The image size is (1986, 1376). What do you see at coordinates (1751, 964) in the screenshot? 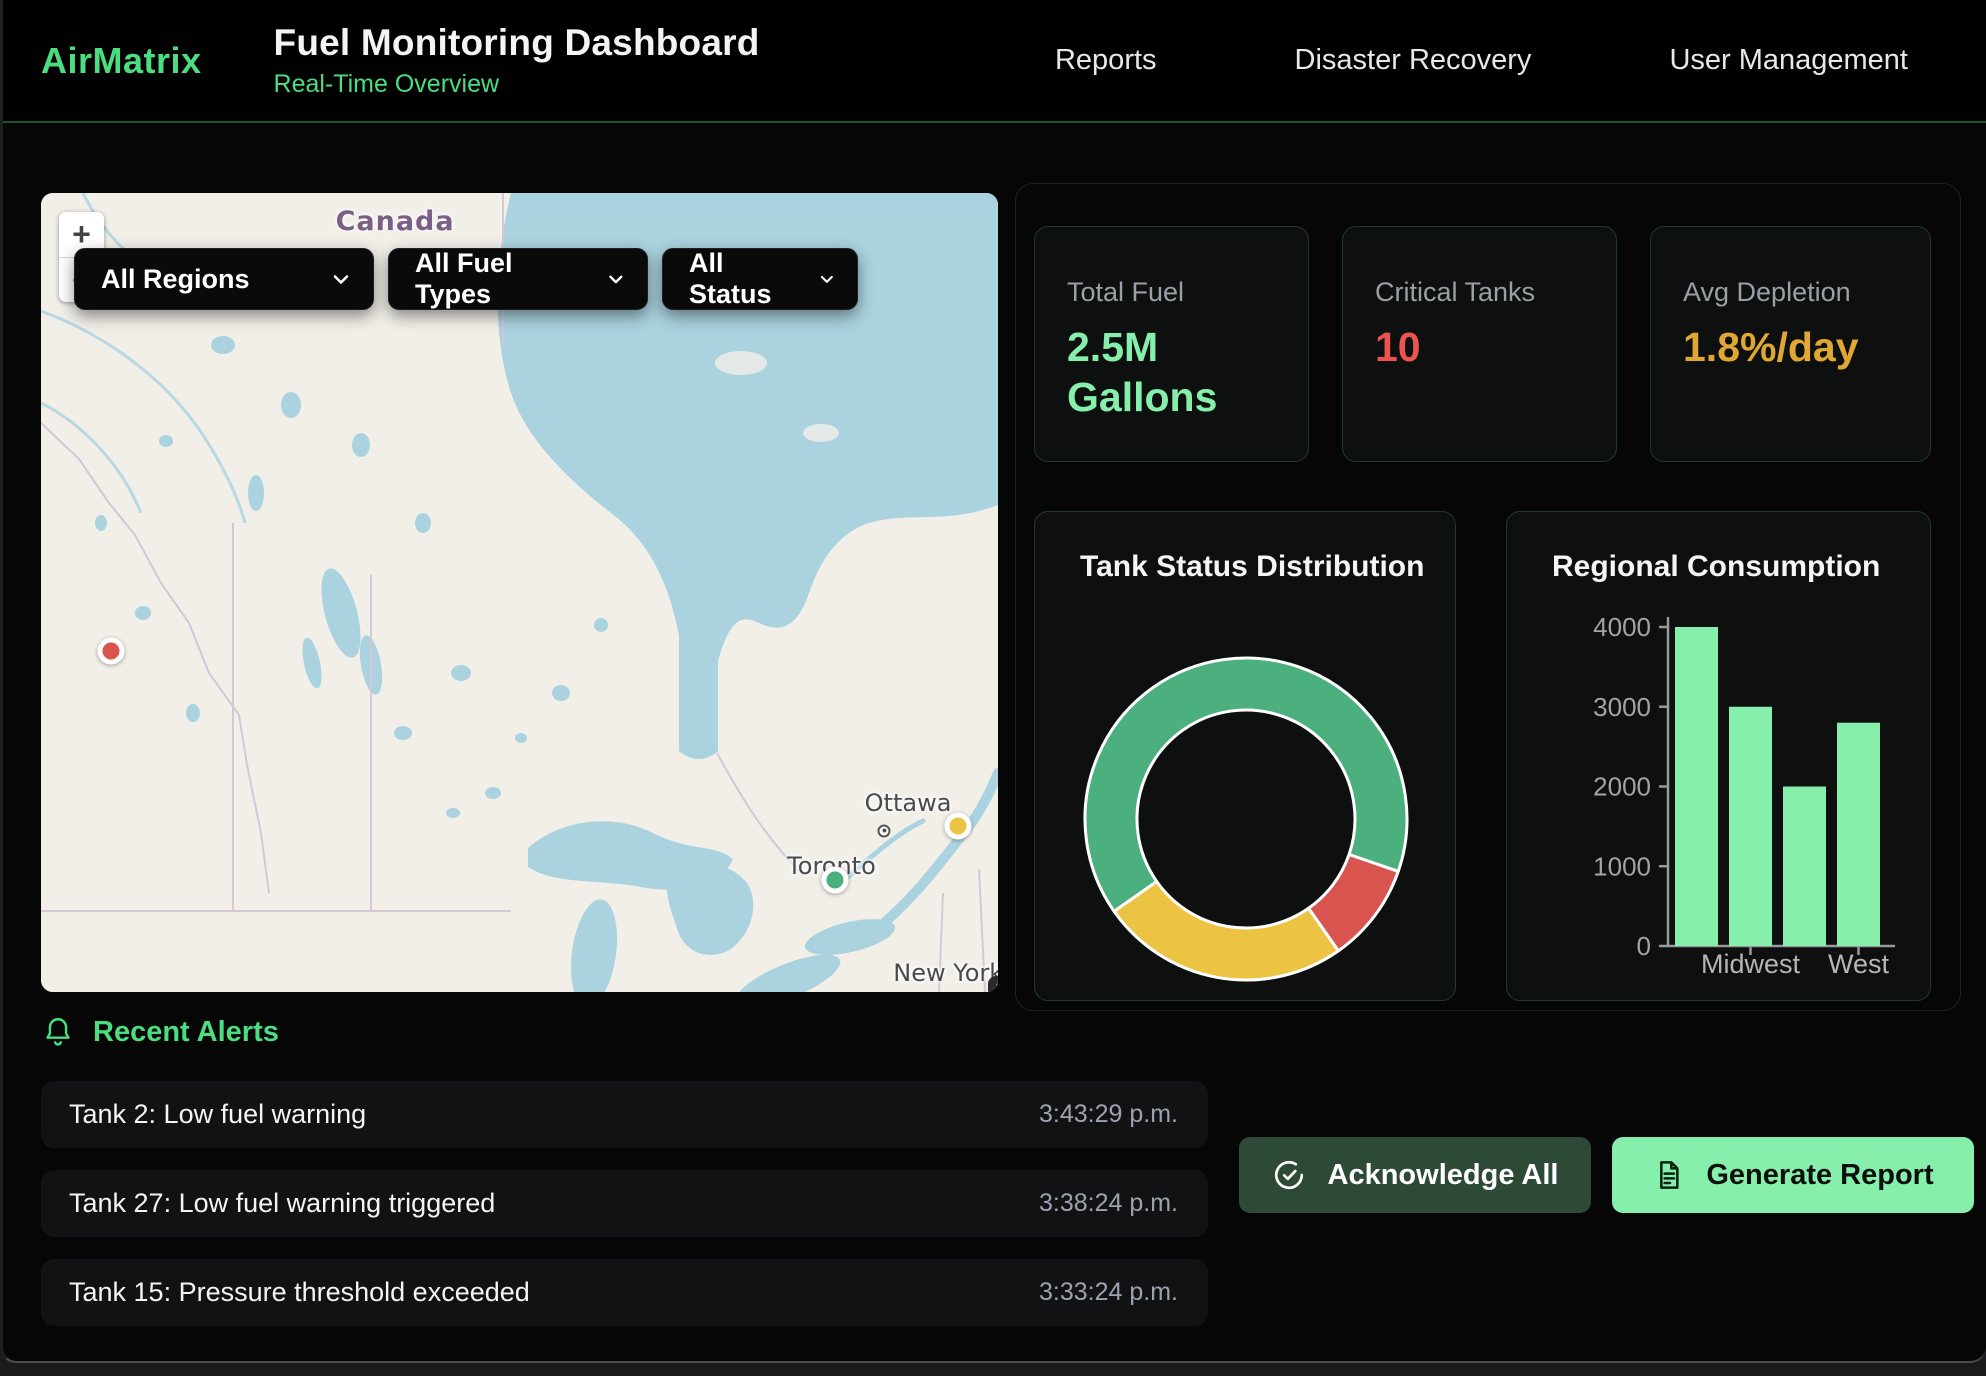
I see `x-tick-label-midwest: Midwest` at bounding box center [1751, 964].